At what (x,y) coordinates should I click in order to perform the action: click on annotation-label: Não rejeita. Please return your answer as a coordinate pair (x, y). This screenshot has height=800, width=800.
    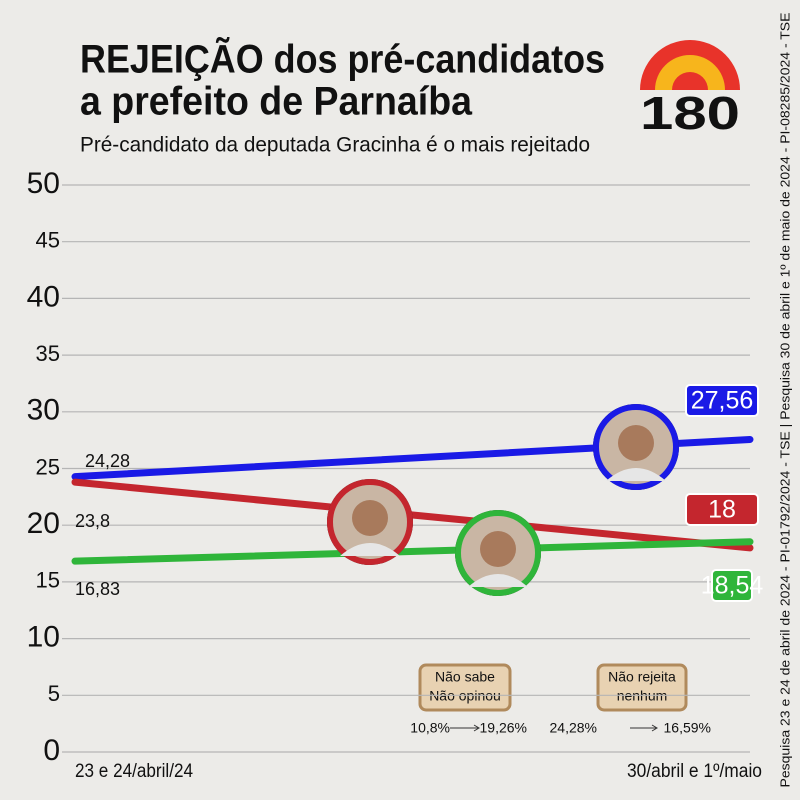
    Looking at the image, I should click on (642, 677).